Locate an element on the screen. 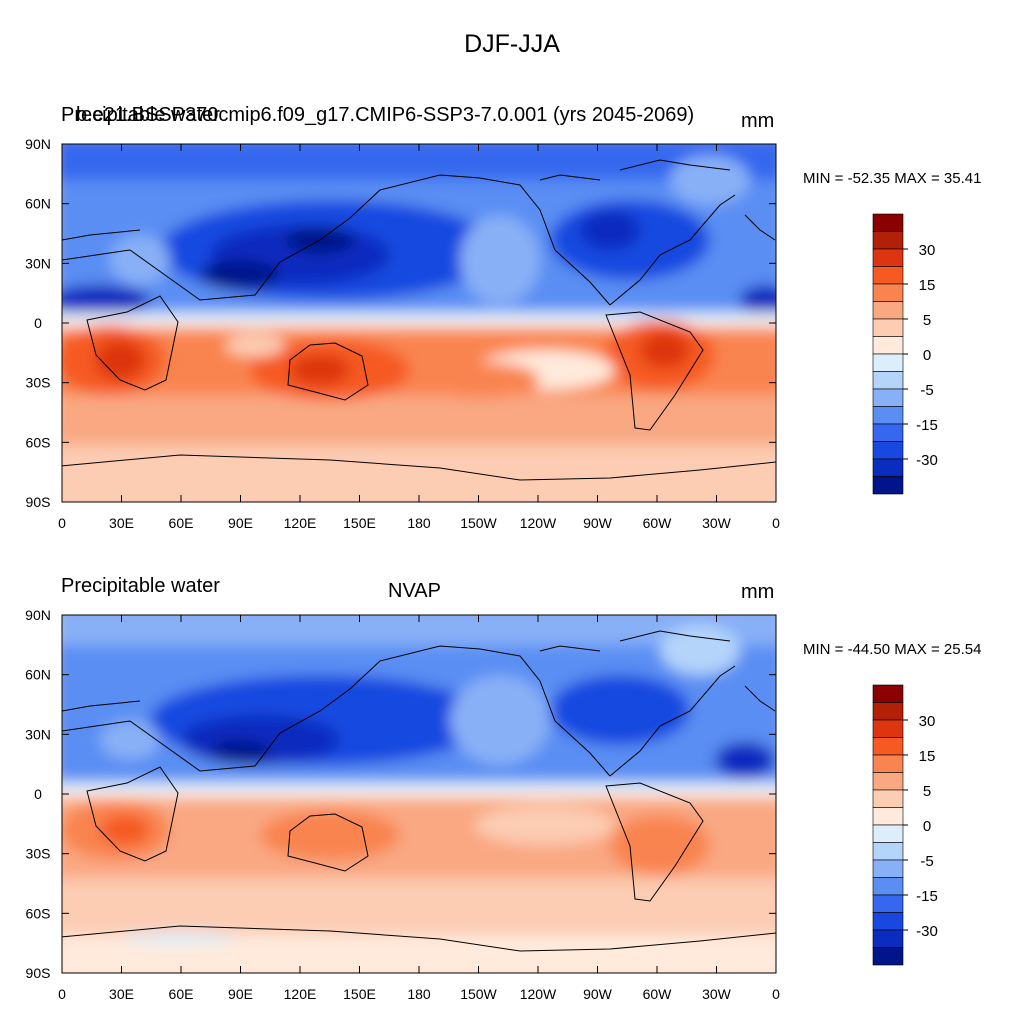 Image resolution: width=1024 pixels, height=1024 pixels. panel1-x-tick-label: 180 is located at coordinates (419, 523).